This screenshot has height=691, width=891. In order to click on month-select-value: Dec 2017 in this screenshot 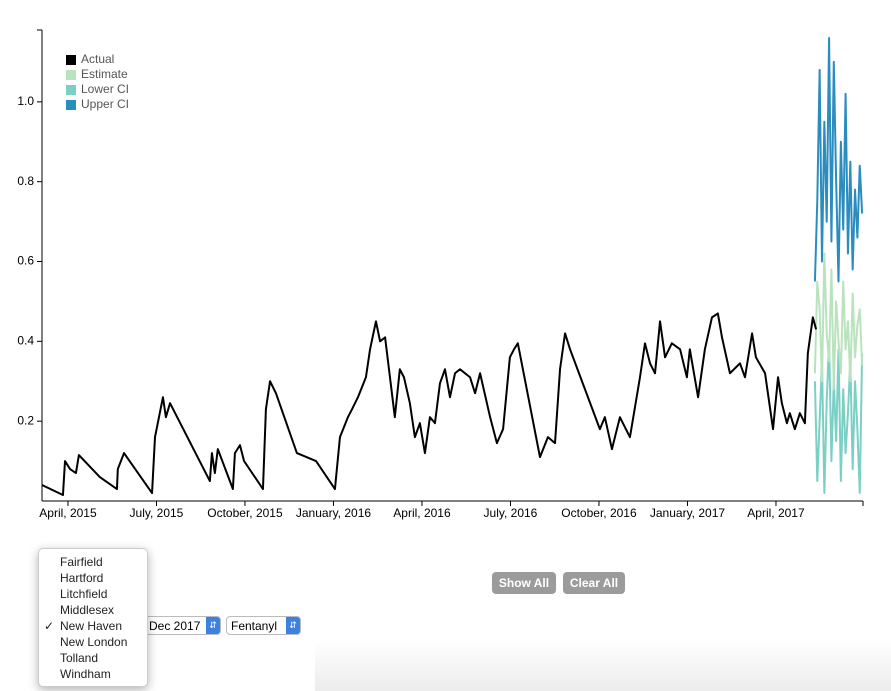, I will do `click(175, 626)`.